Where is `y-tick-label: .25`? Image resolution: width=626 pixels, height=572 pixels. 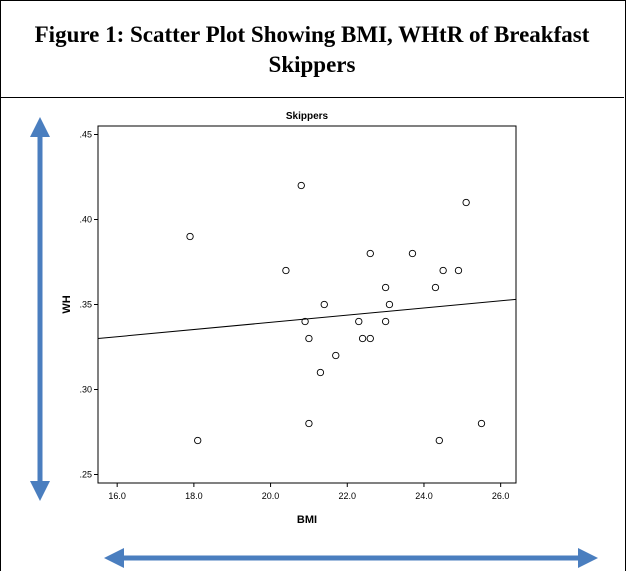
y-tick-label: .25 is located at coordinates (85, 475).